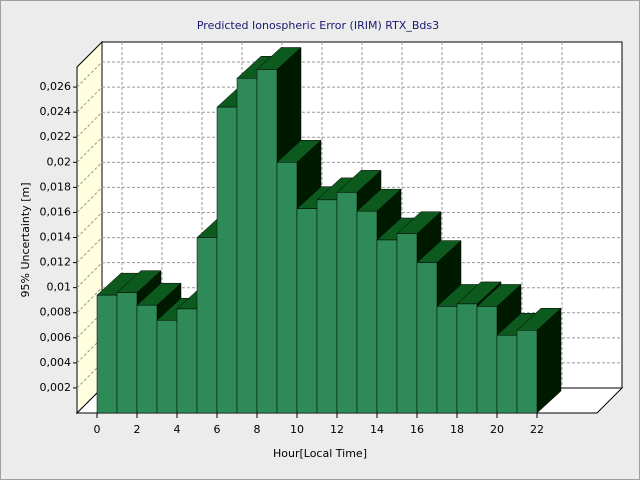 This screenshot has width=640, height=480. What do you see at coordinates (56, 186) in the screenshot?
I see `y-tick-label: 0,018` at bounding box center [56, 186].